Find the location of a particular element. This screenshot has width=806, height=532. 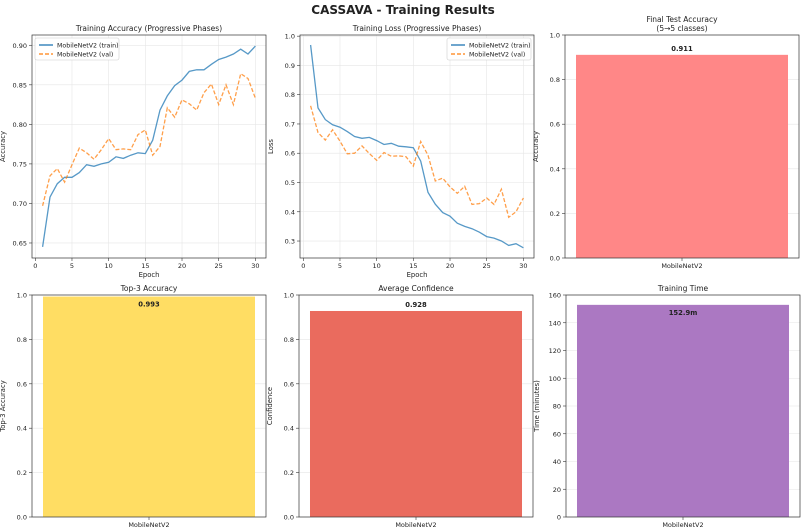

y-tick-label: 0.80 is located at coordinates (20, 125).